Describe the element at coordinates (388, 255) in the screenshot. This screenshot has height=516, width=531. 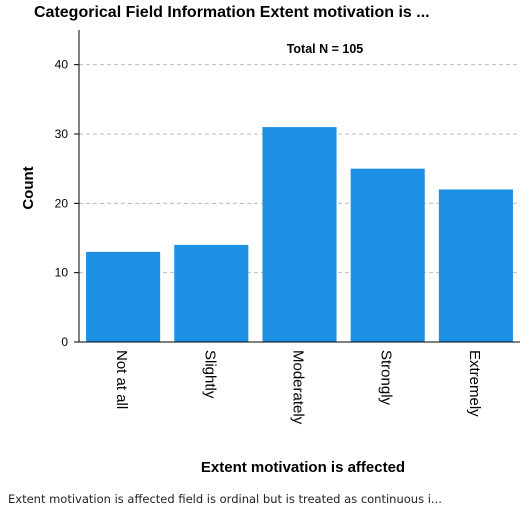
I see `bar-strongly` at that location.